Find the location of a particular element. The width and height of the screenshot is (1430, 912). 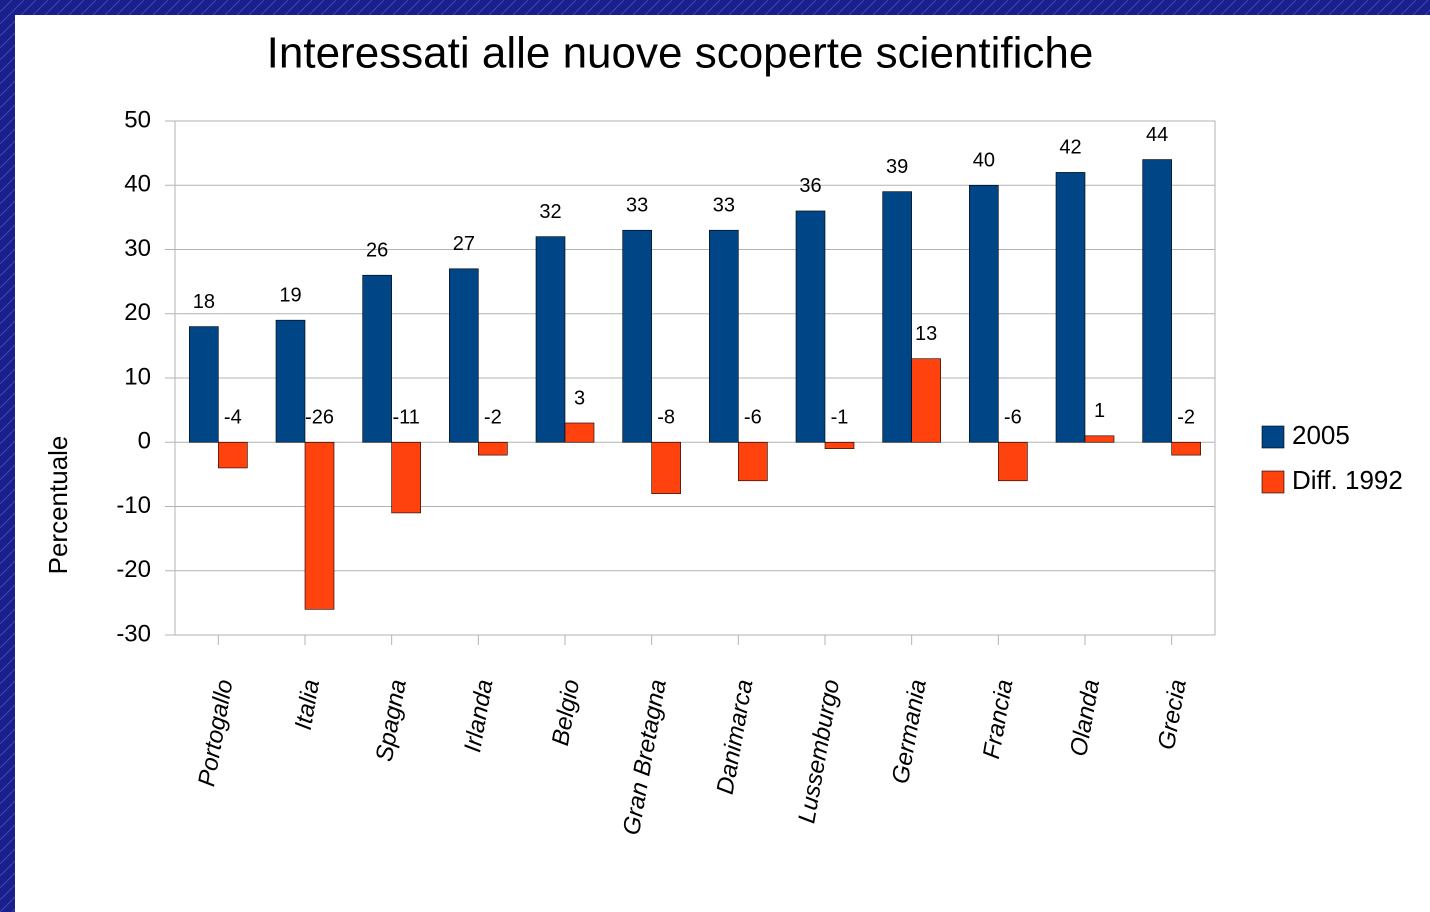

data-label: -4 is located at coordinates (233, 418).